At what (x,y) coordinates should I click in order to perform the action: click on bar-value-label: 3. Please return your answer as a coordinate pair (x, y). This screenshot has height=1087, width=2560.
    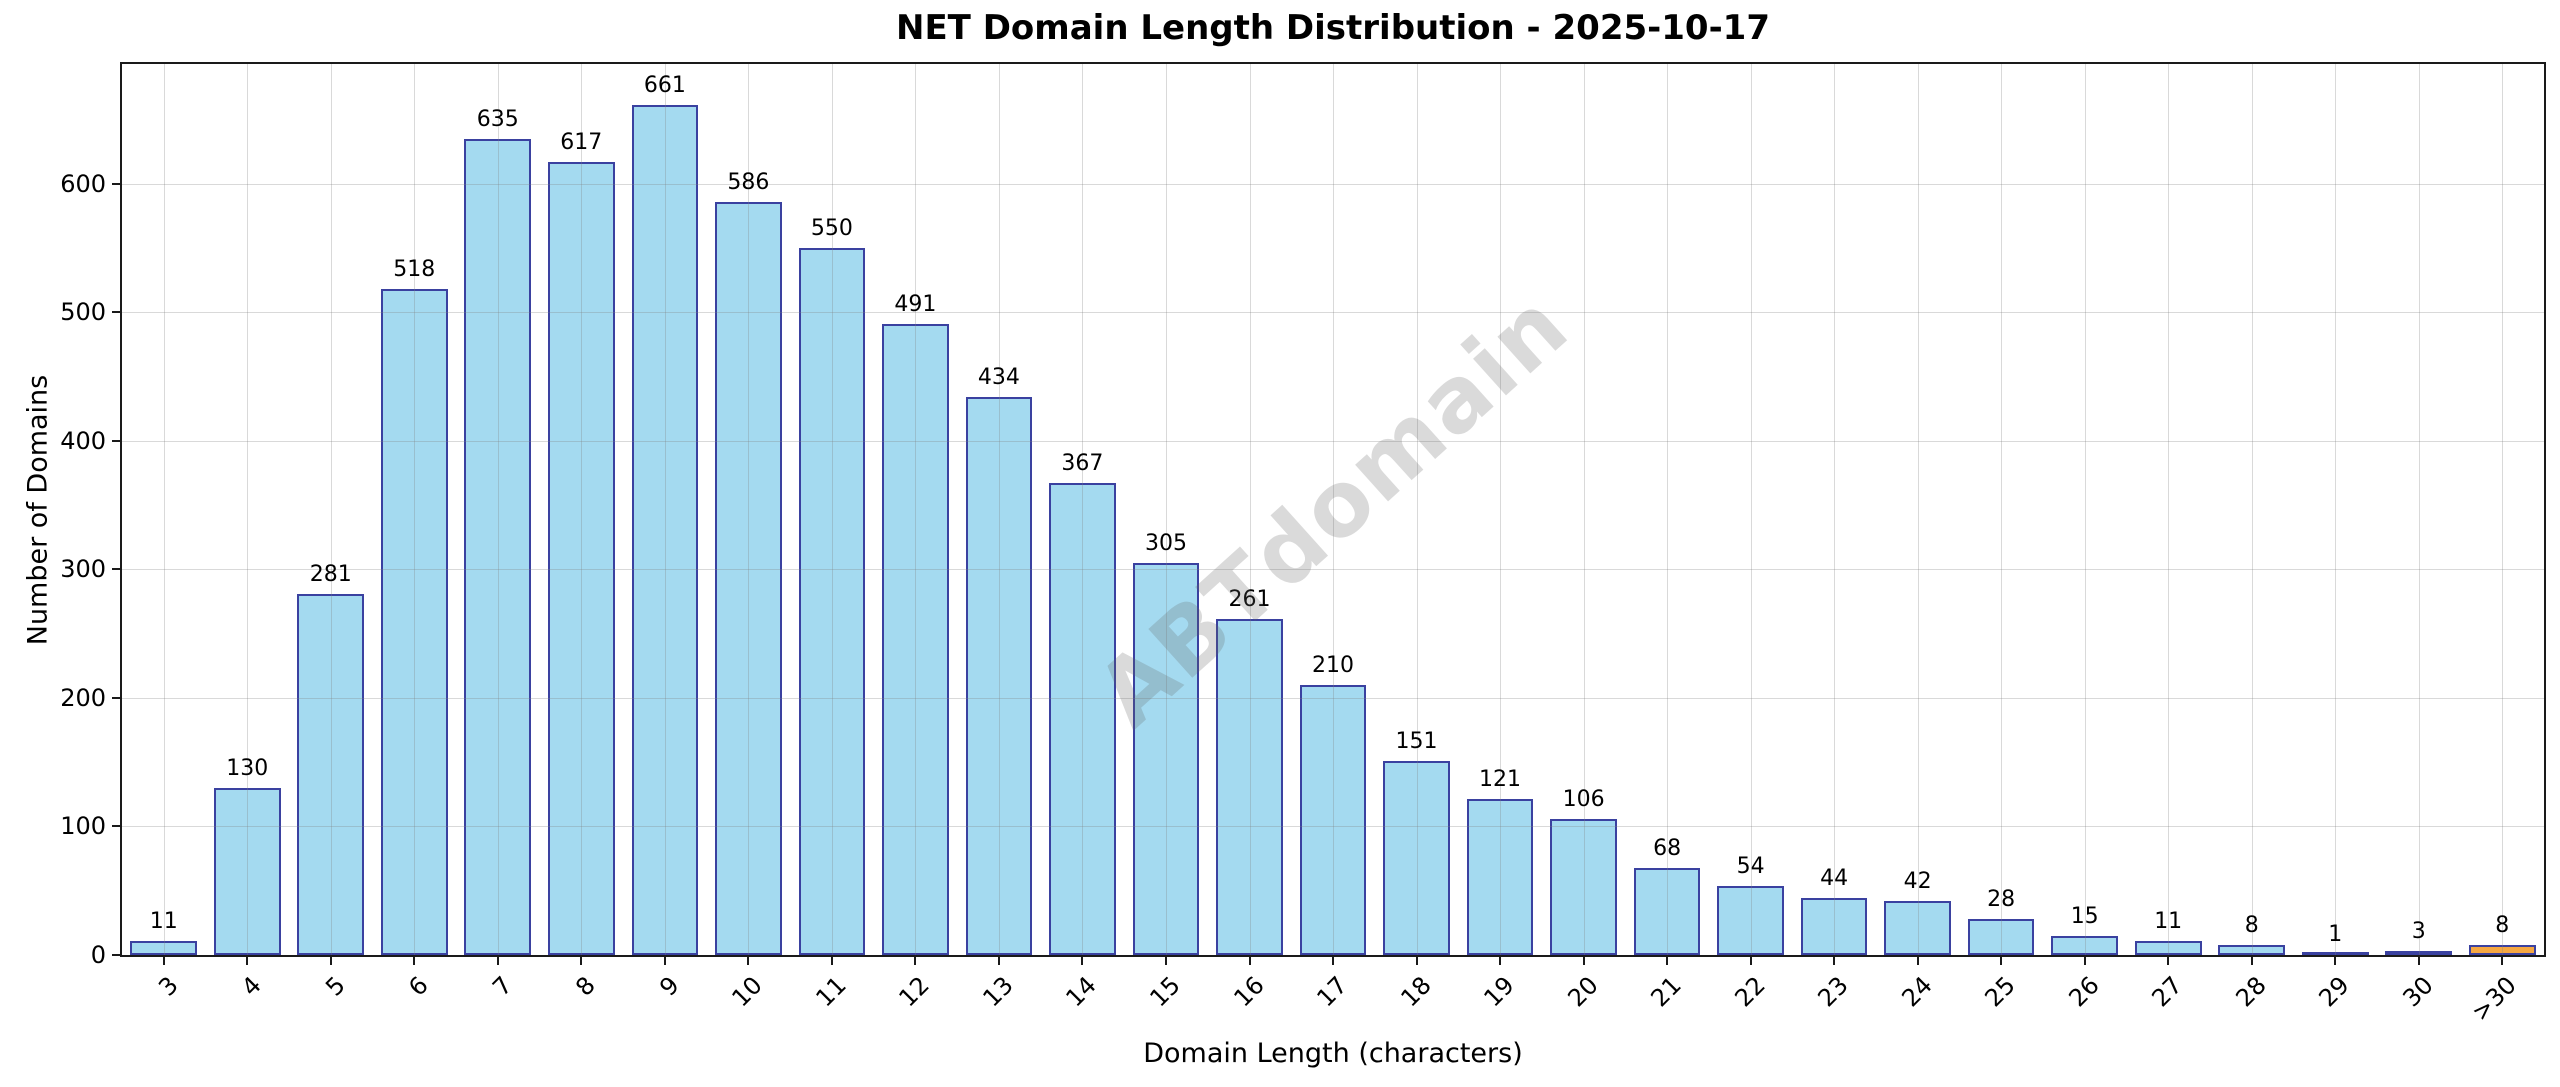
    Looking at the image, I should click on (2418, 932).